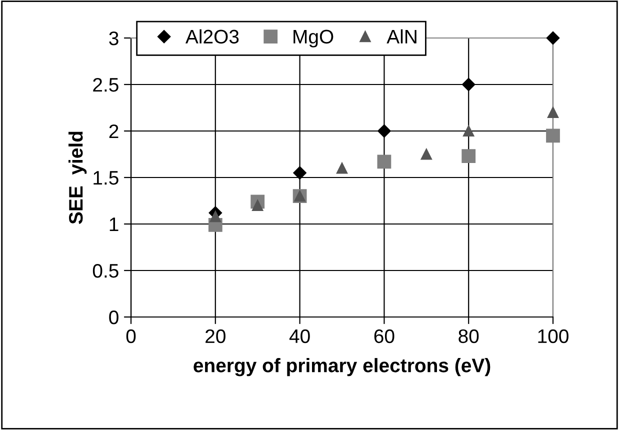  What do you see at coordinates (113, 131) in the screenshot?
I see `y-tick-label: 2` at bounding box center [113, 131].